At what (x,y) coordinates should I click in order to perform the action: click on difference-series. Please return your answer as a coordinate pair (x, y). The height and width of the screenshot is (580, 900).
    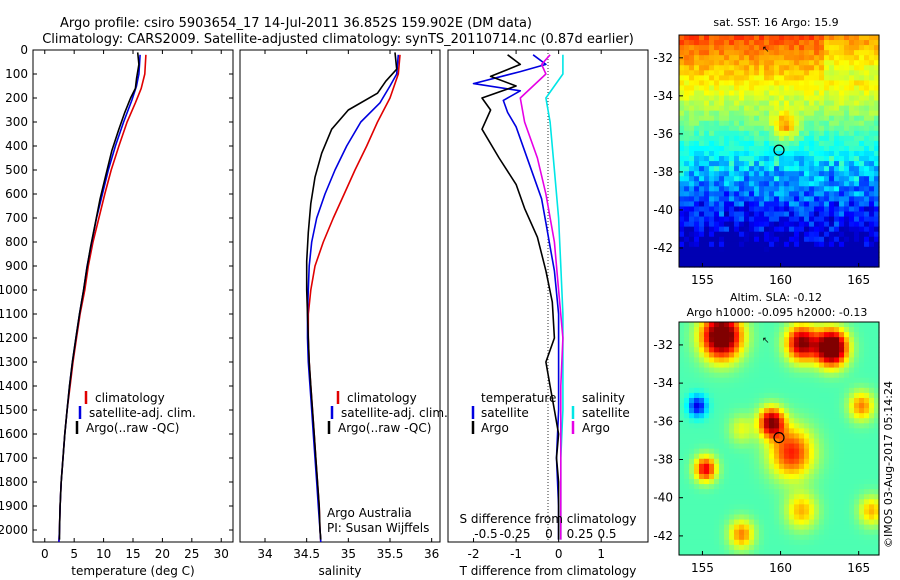
    Looking at the image, I should click on (518, 297).